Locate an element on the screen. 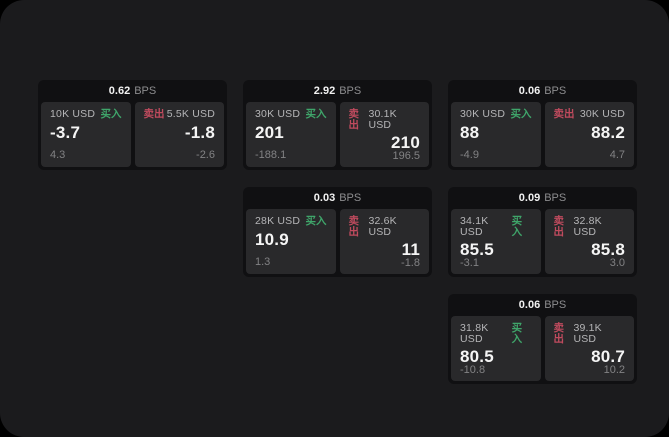 Image resolution: width=669 pixels, height=437 pixels. sell-amount: 39.1K USD is located at coordinates (587, 333).